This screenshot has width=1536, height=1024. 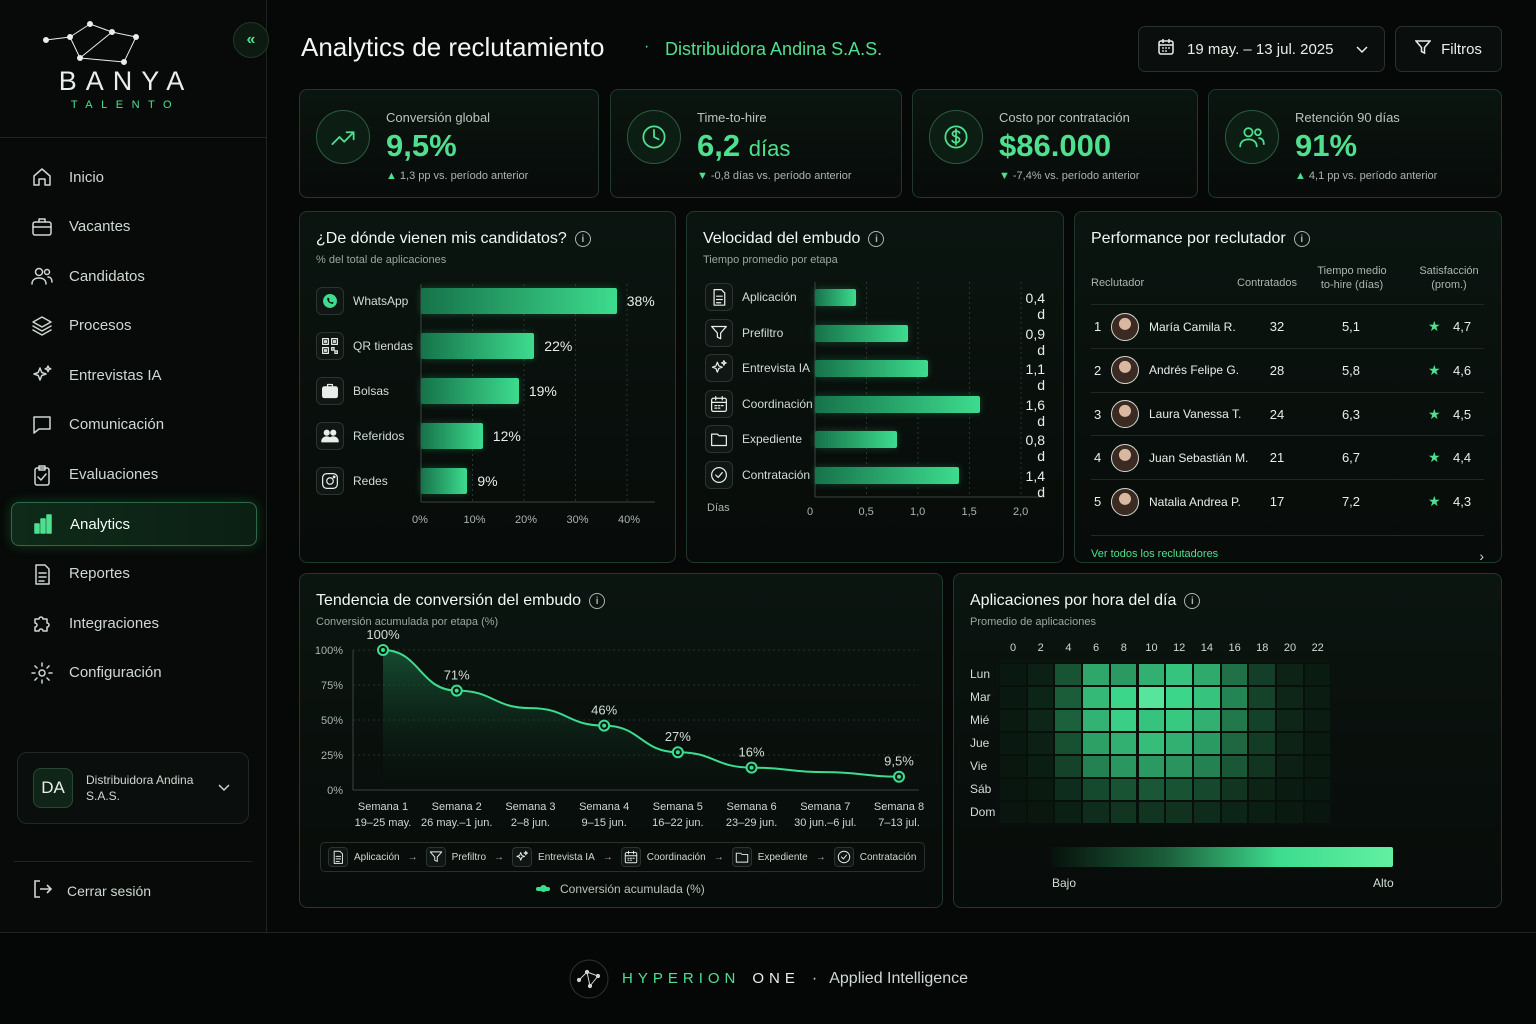 I want to click on column-header-hired: Contratados, so click(x=1267, y=283).